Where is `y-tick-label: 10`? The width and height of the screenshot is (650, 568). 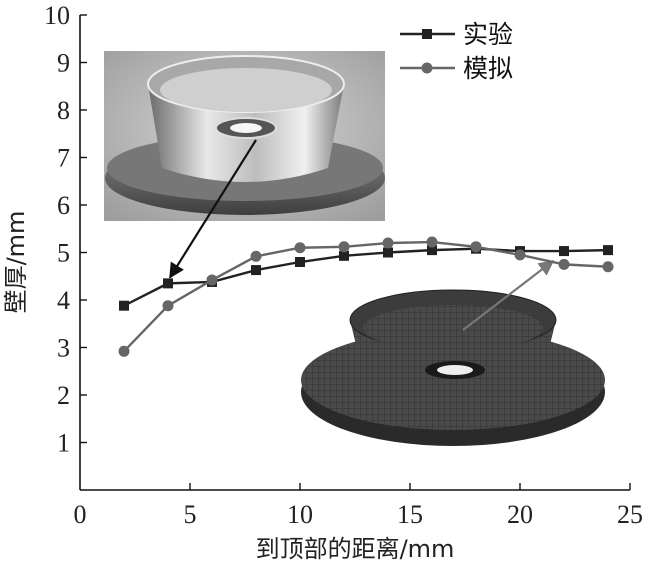
y-tick-label: 10 is located at coordinates (57, 15).